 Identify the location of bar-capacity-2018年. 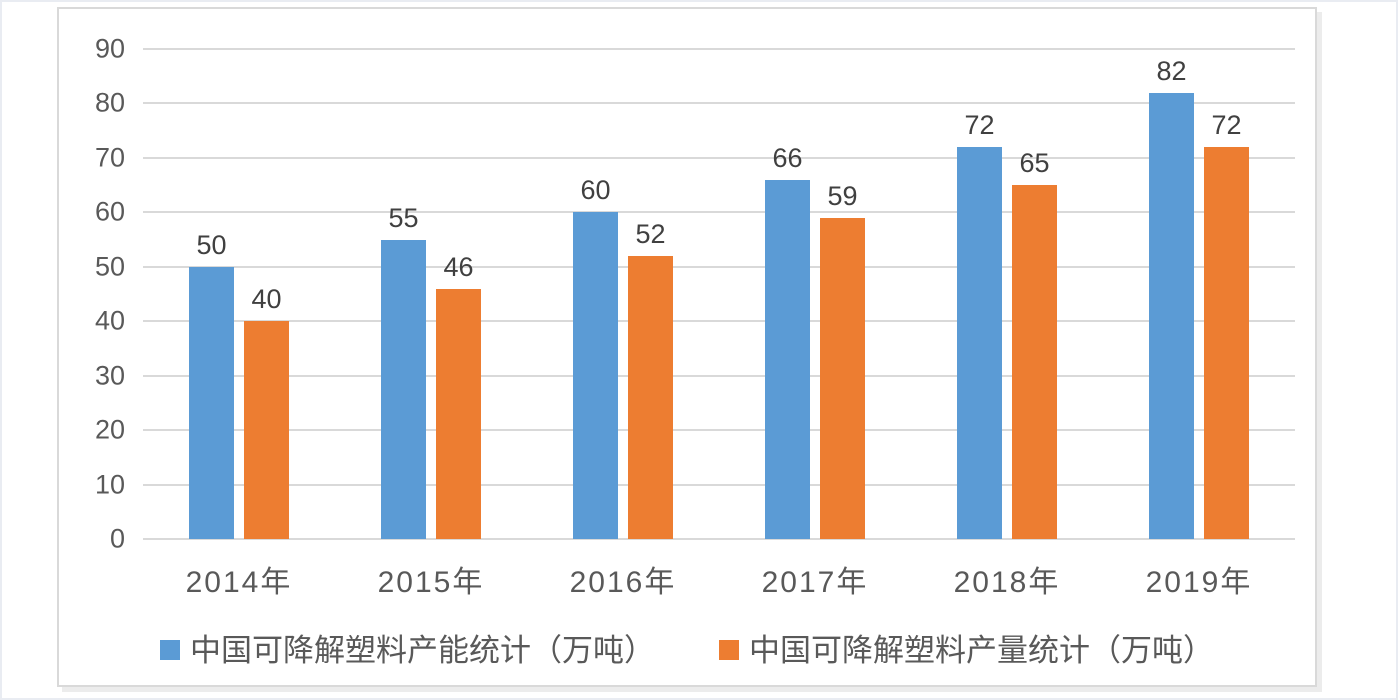
(979, 343).